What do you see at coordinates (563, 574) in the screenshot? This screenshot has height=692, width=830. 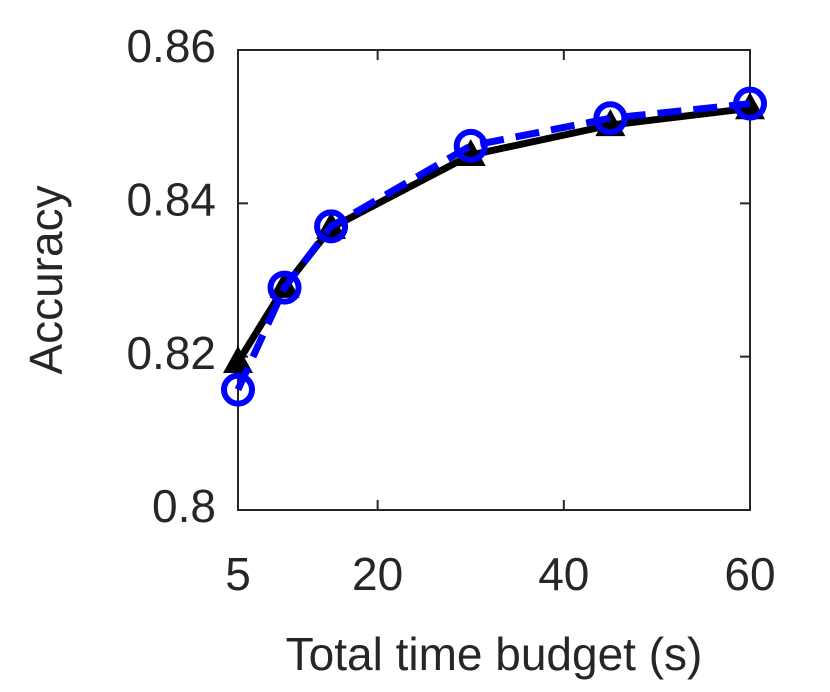 I see `x-tick-label: 40` at bounding box center [563, 574].